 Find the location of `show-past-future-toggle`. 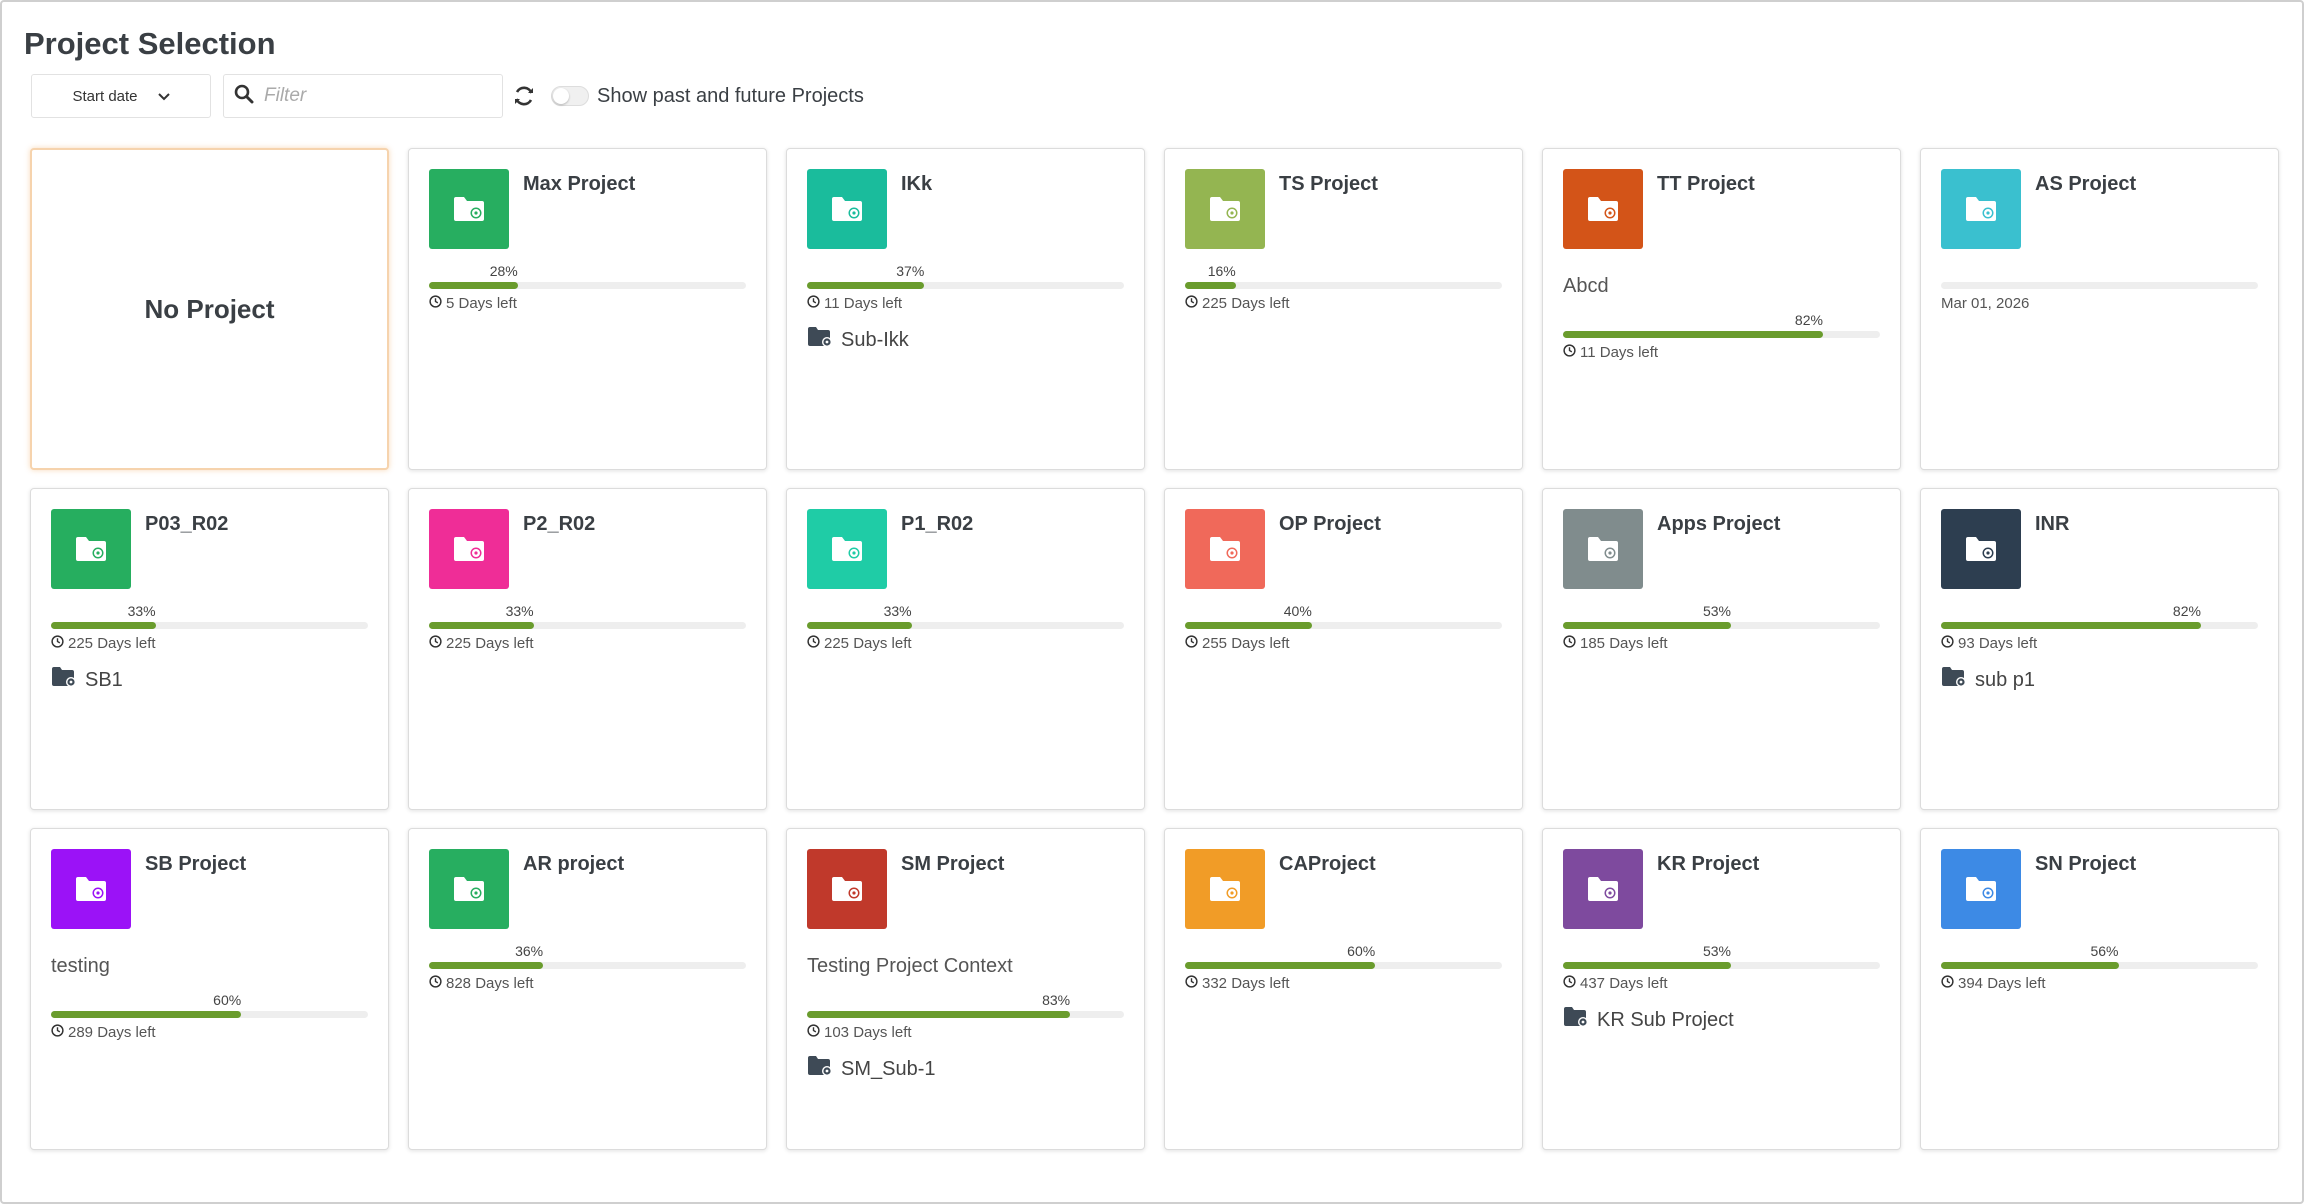

show-past-future-toggle is located at coordinates (570, 96).